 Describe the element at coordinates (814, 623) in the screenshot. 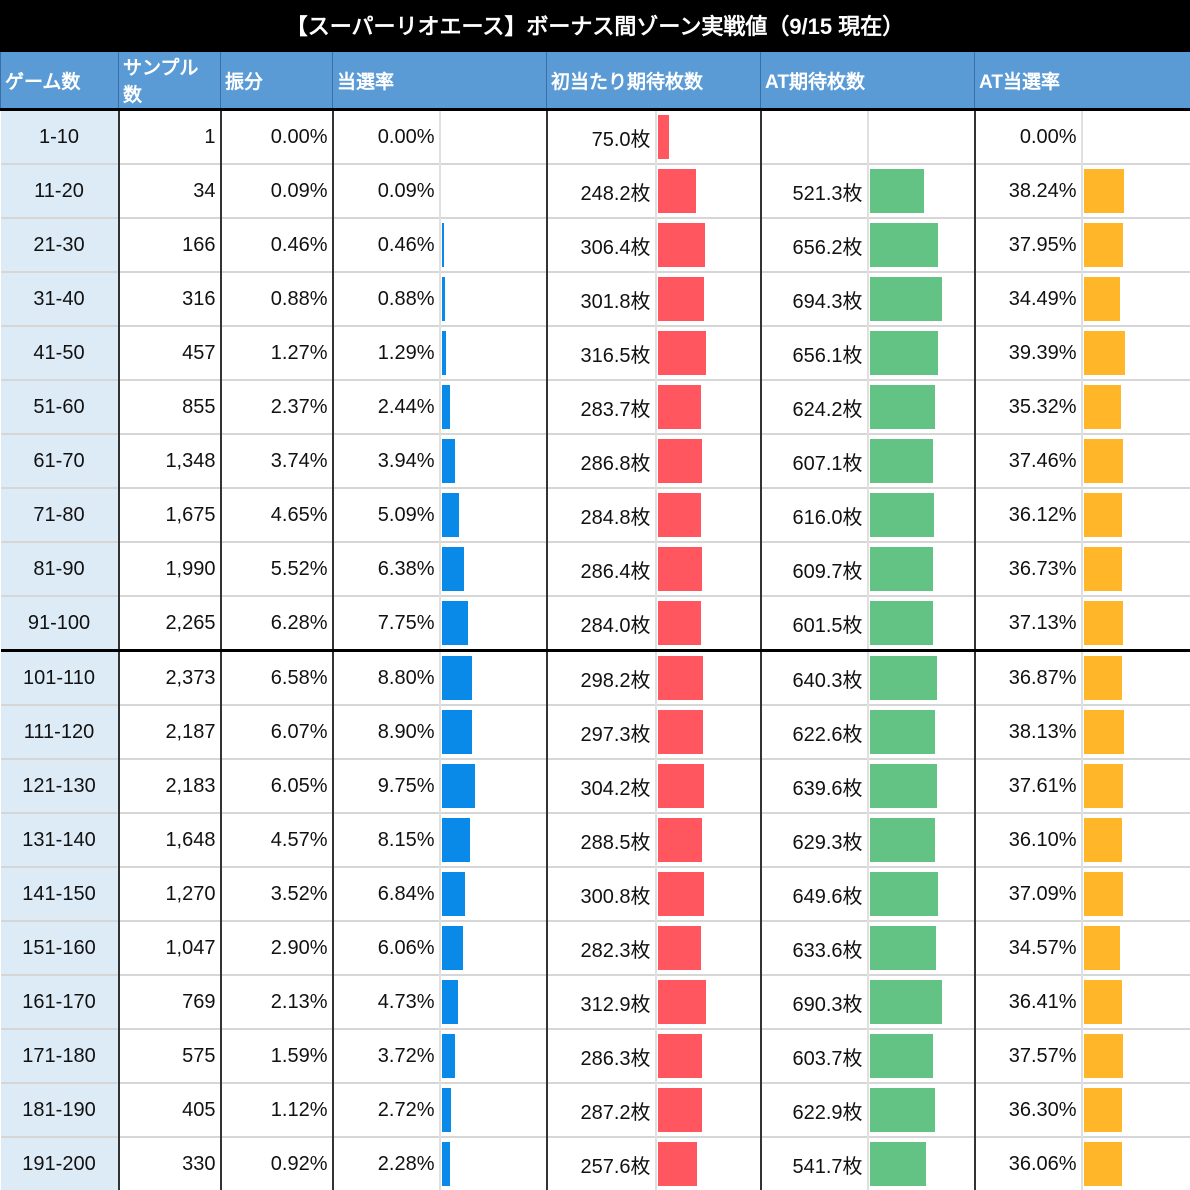

I see `at-medals-cell: 601.5枚` at that location.